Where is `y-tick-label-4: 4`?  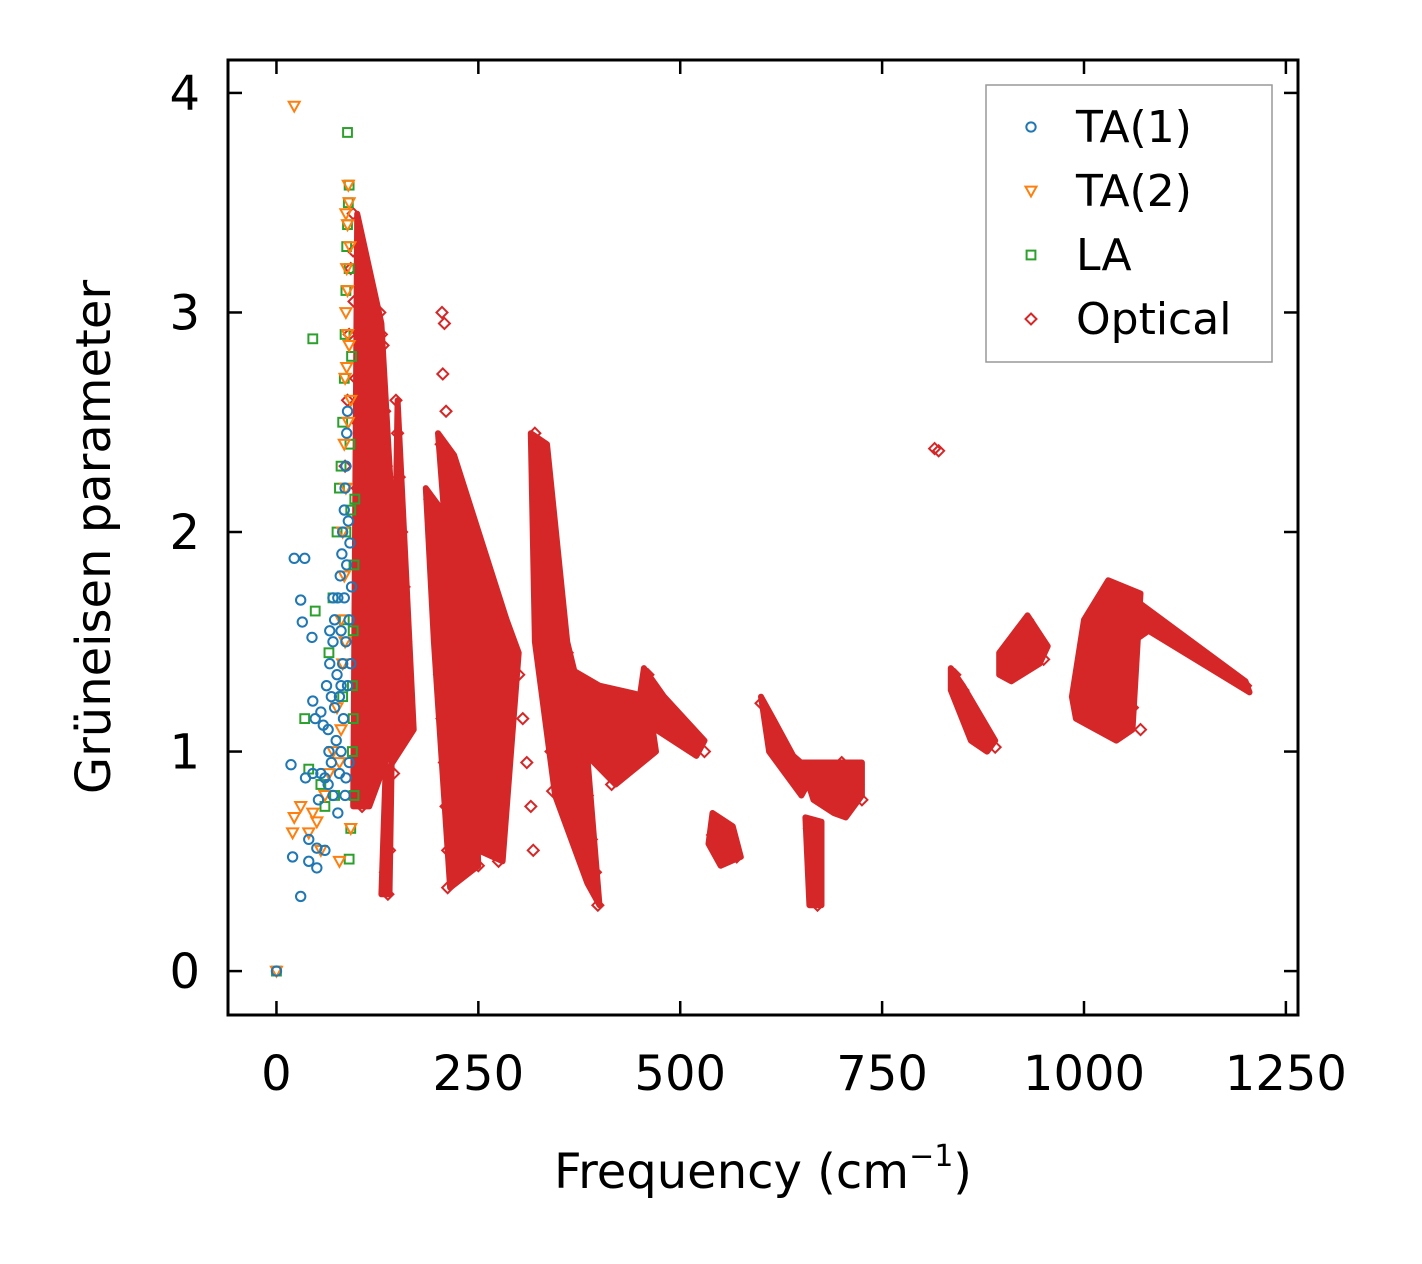
y-tick-label-4: 4 is located at coordinates (184, 94).